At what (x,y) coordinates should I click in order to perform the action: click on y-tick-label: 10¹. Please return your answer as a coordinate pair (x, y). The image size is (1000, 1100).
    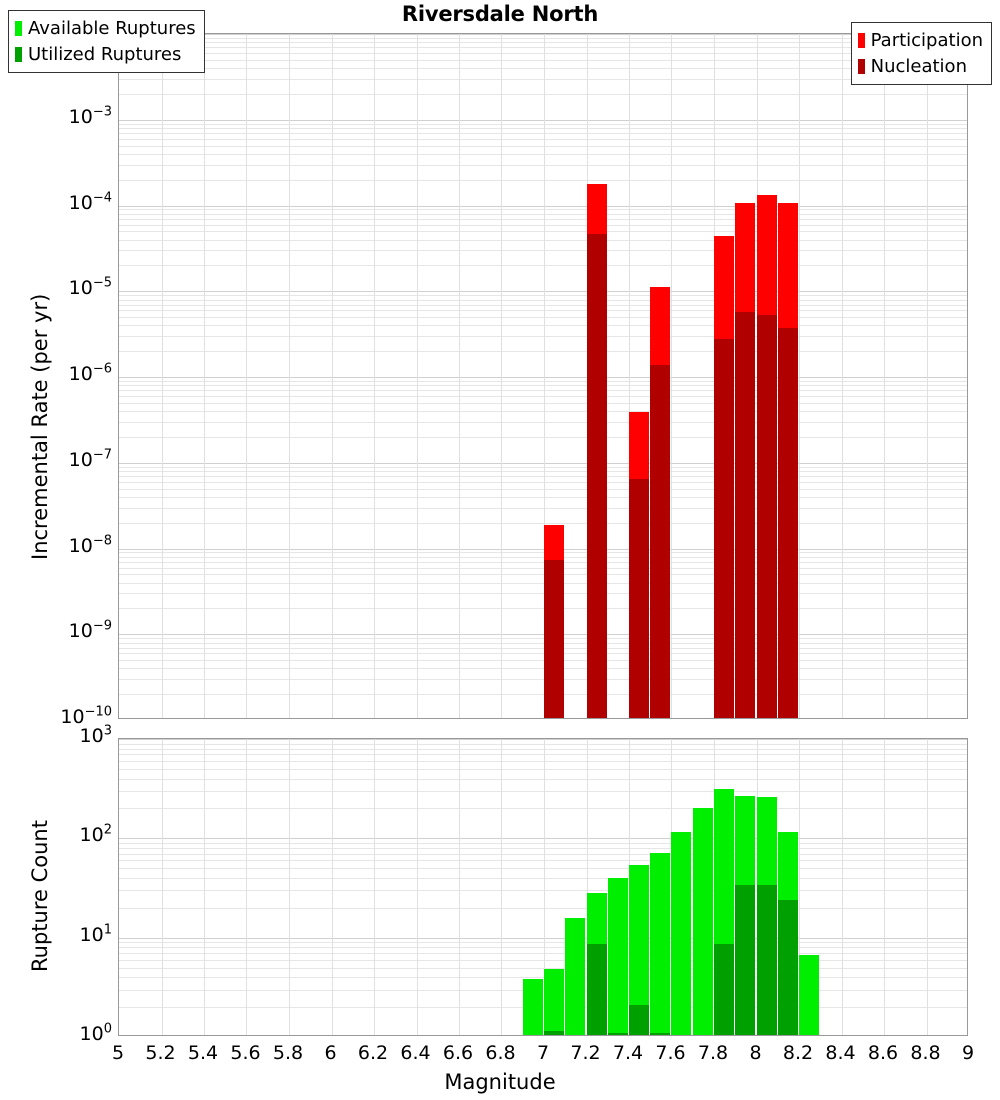
    Looking at the image, I should click on (95, 934).